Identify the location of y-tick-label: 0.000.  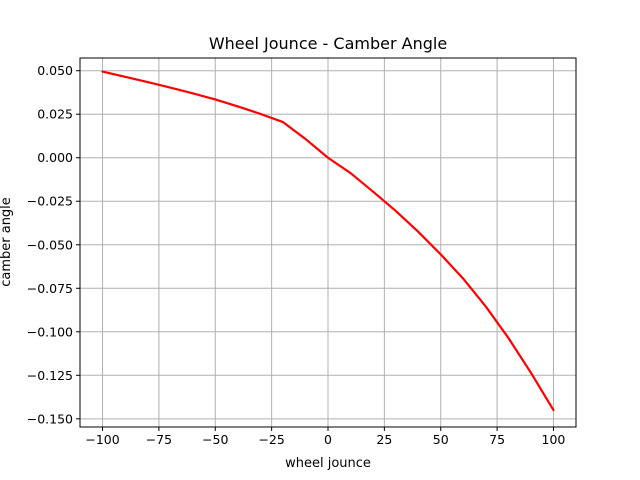
(55, 157).